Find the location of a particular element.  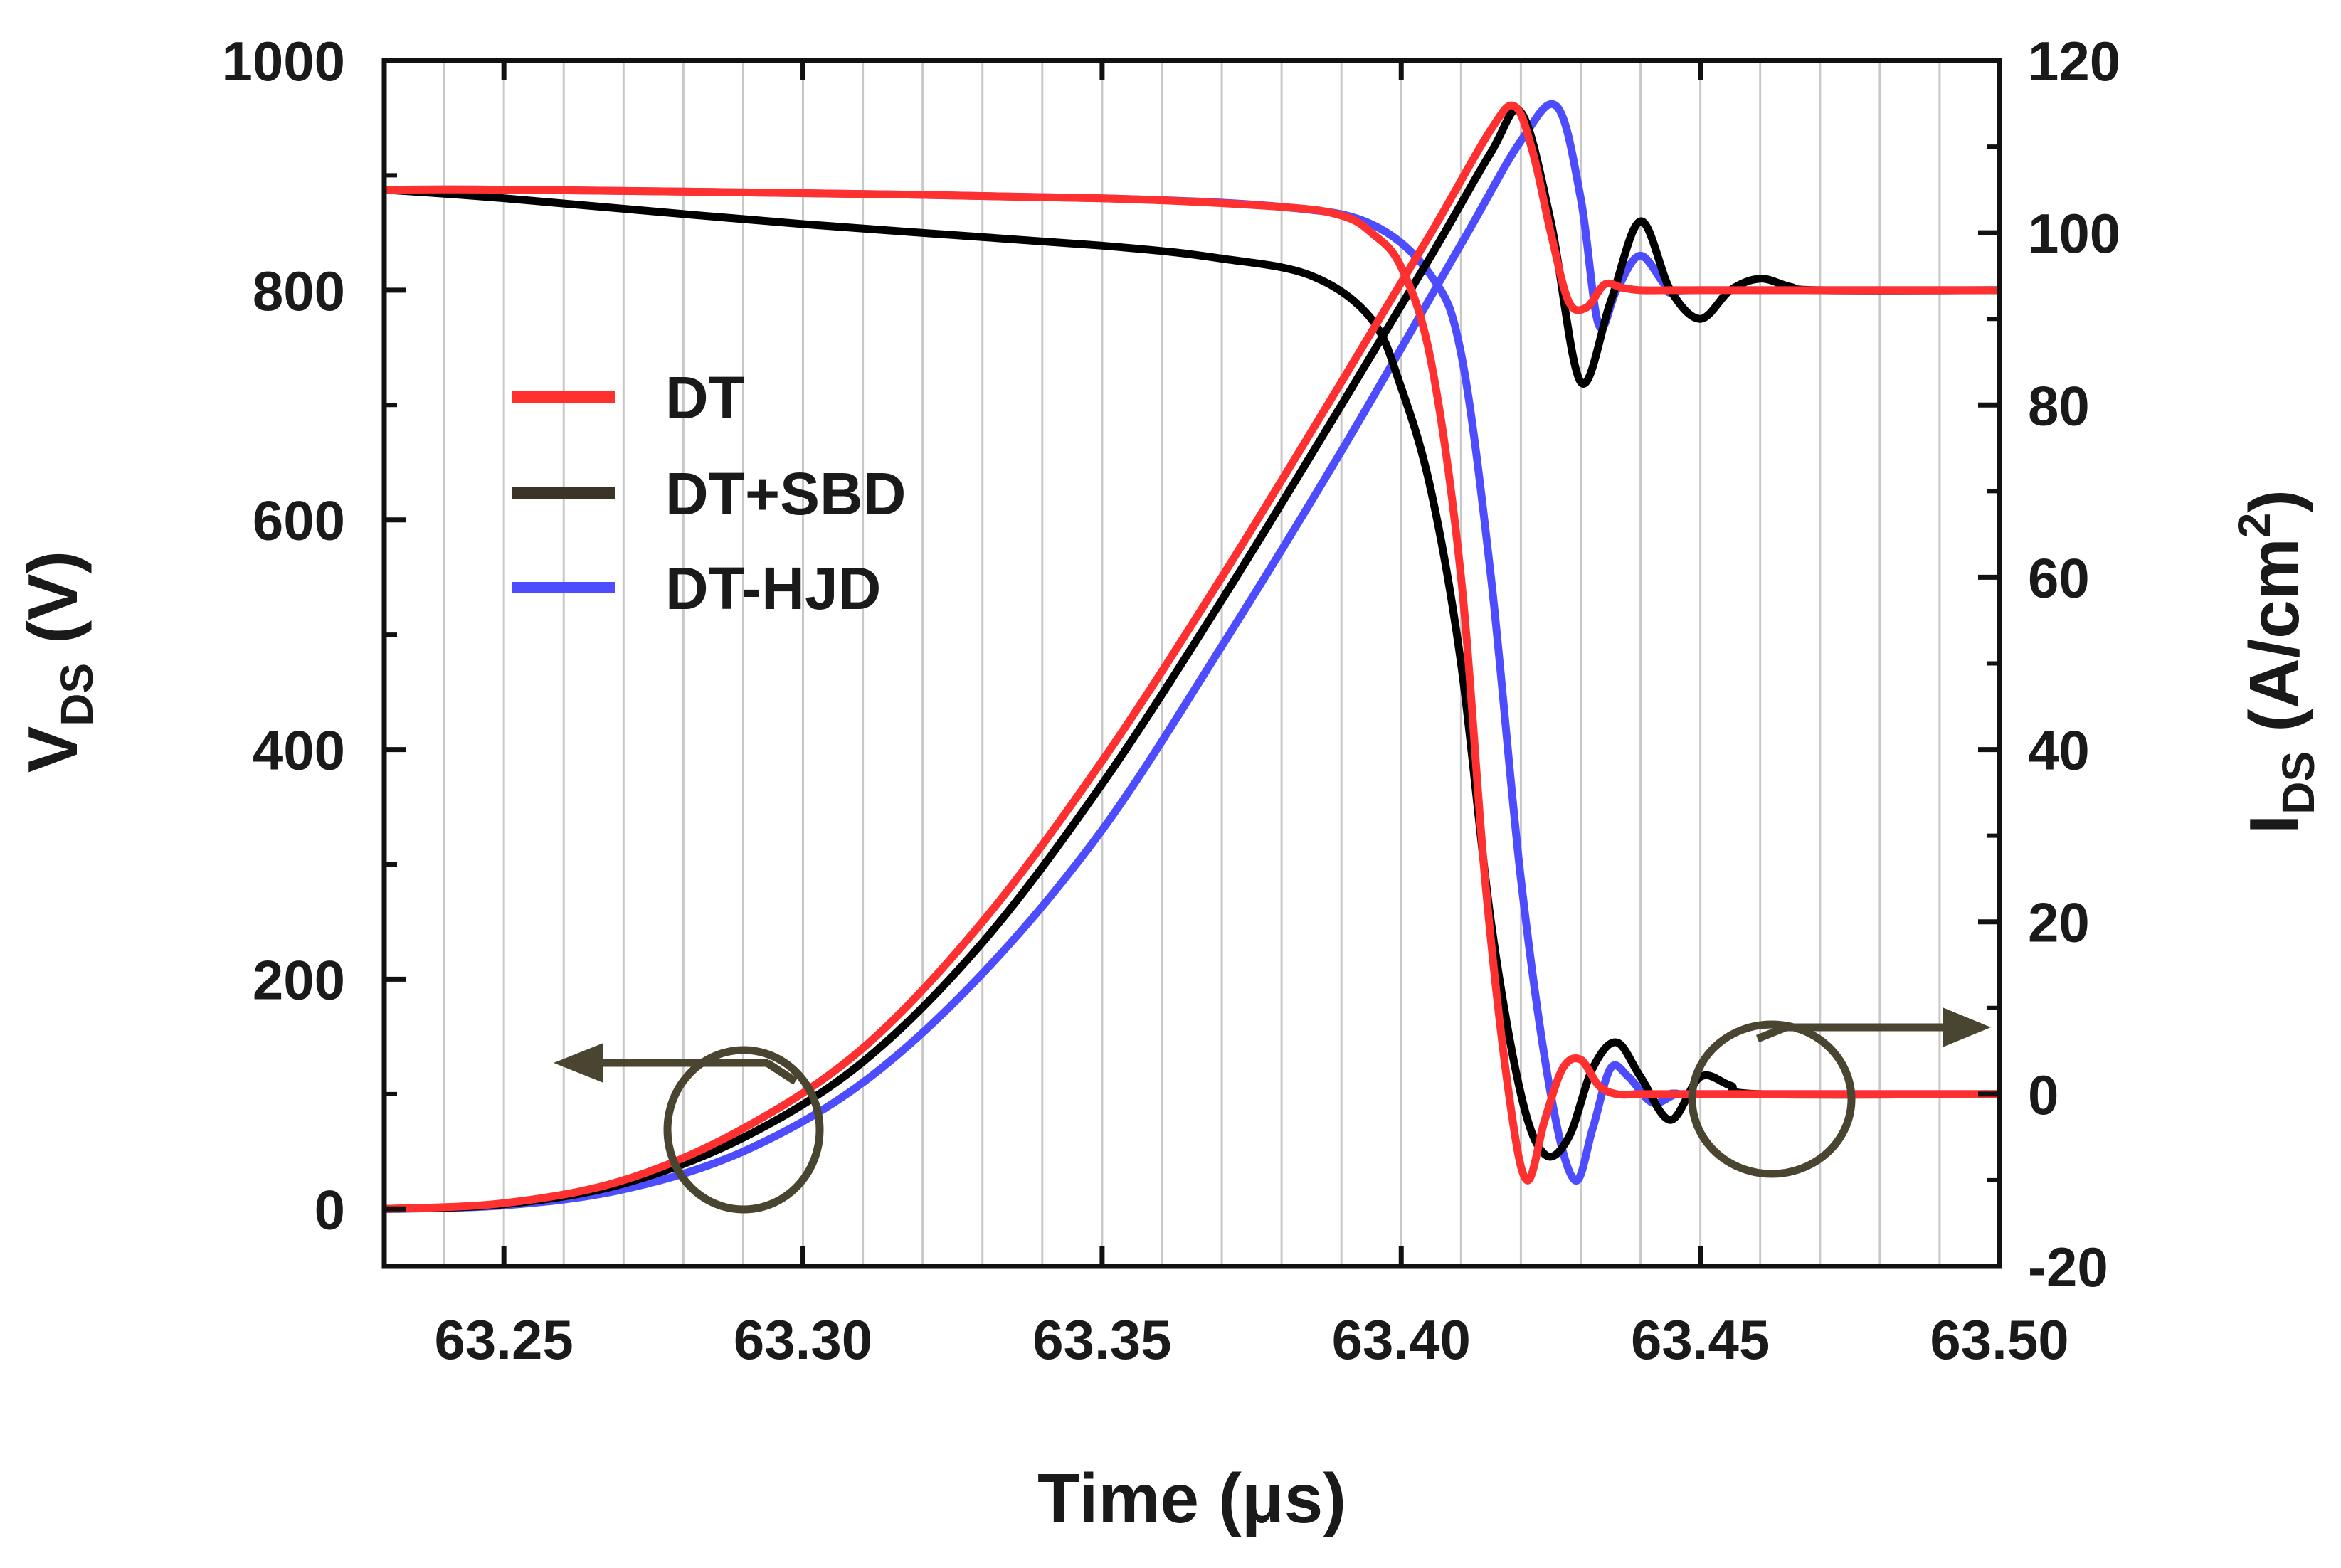

y-left-tick-label: 400 is located at coordinates (299, 750).